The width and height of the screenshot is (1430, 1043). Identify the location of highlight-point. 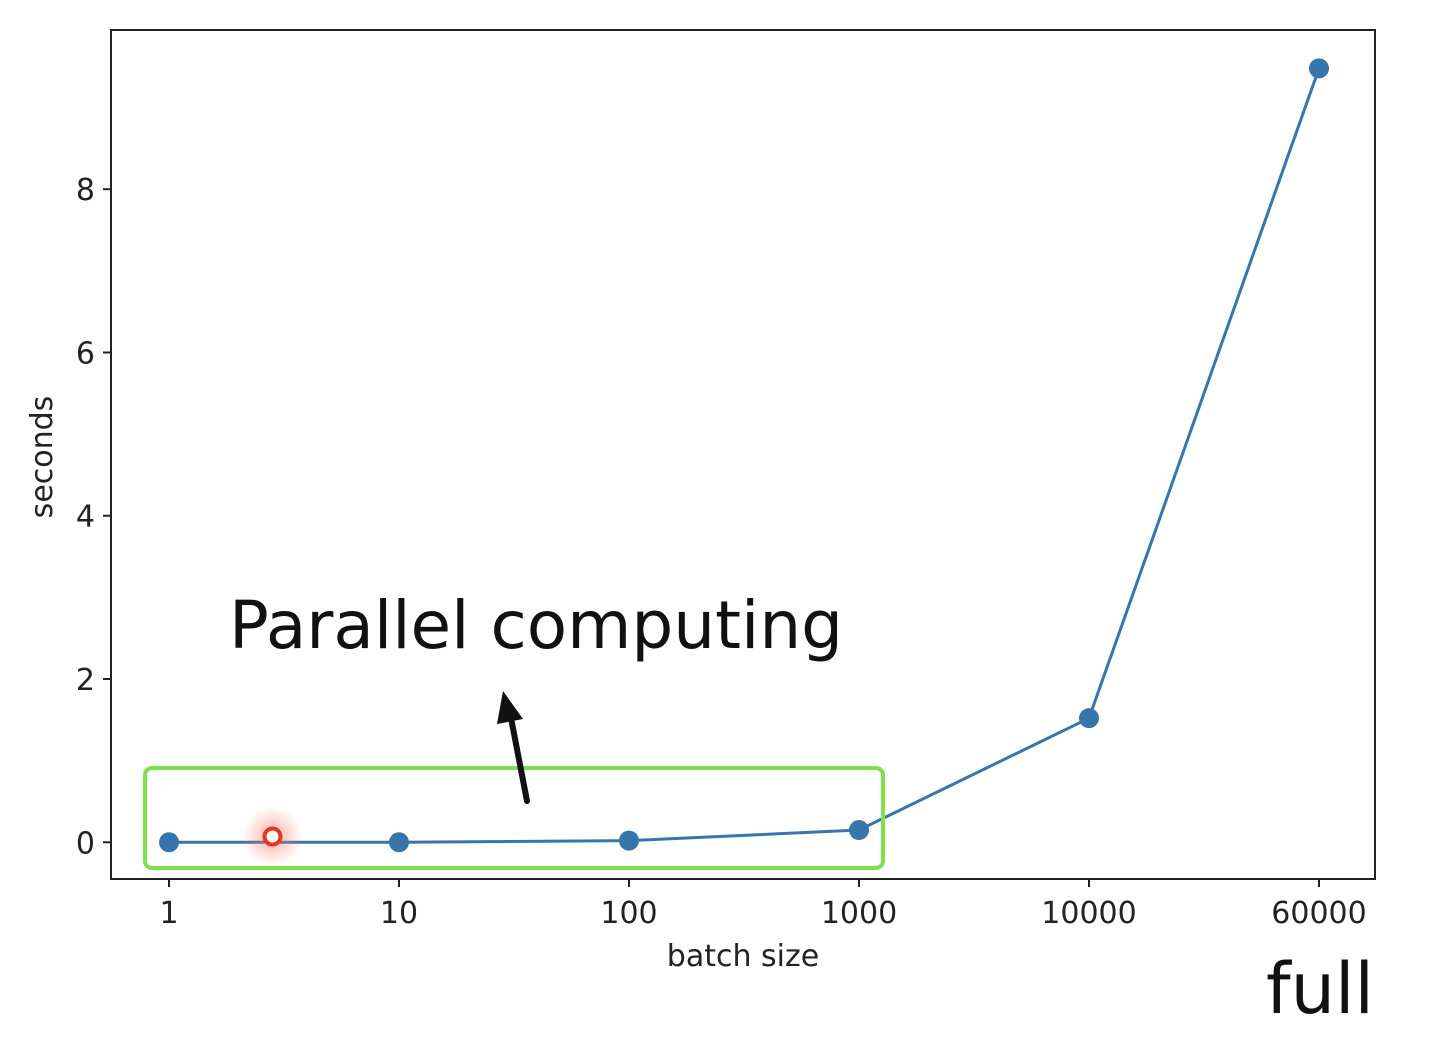
(272, 836).